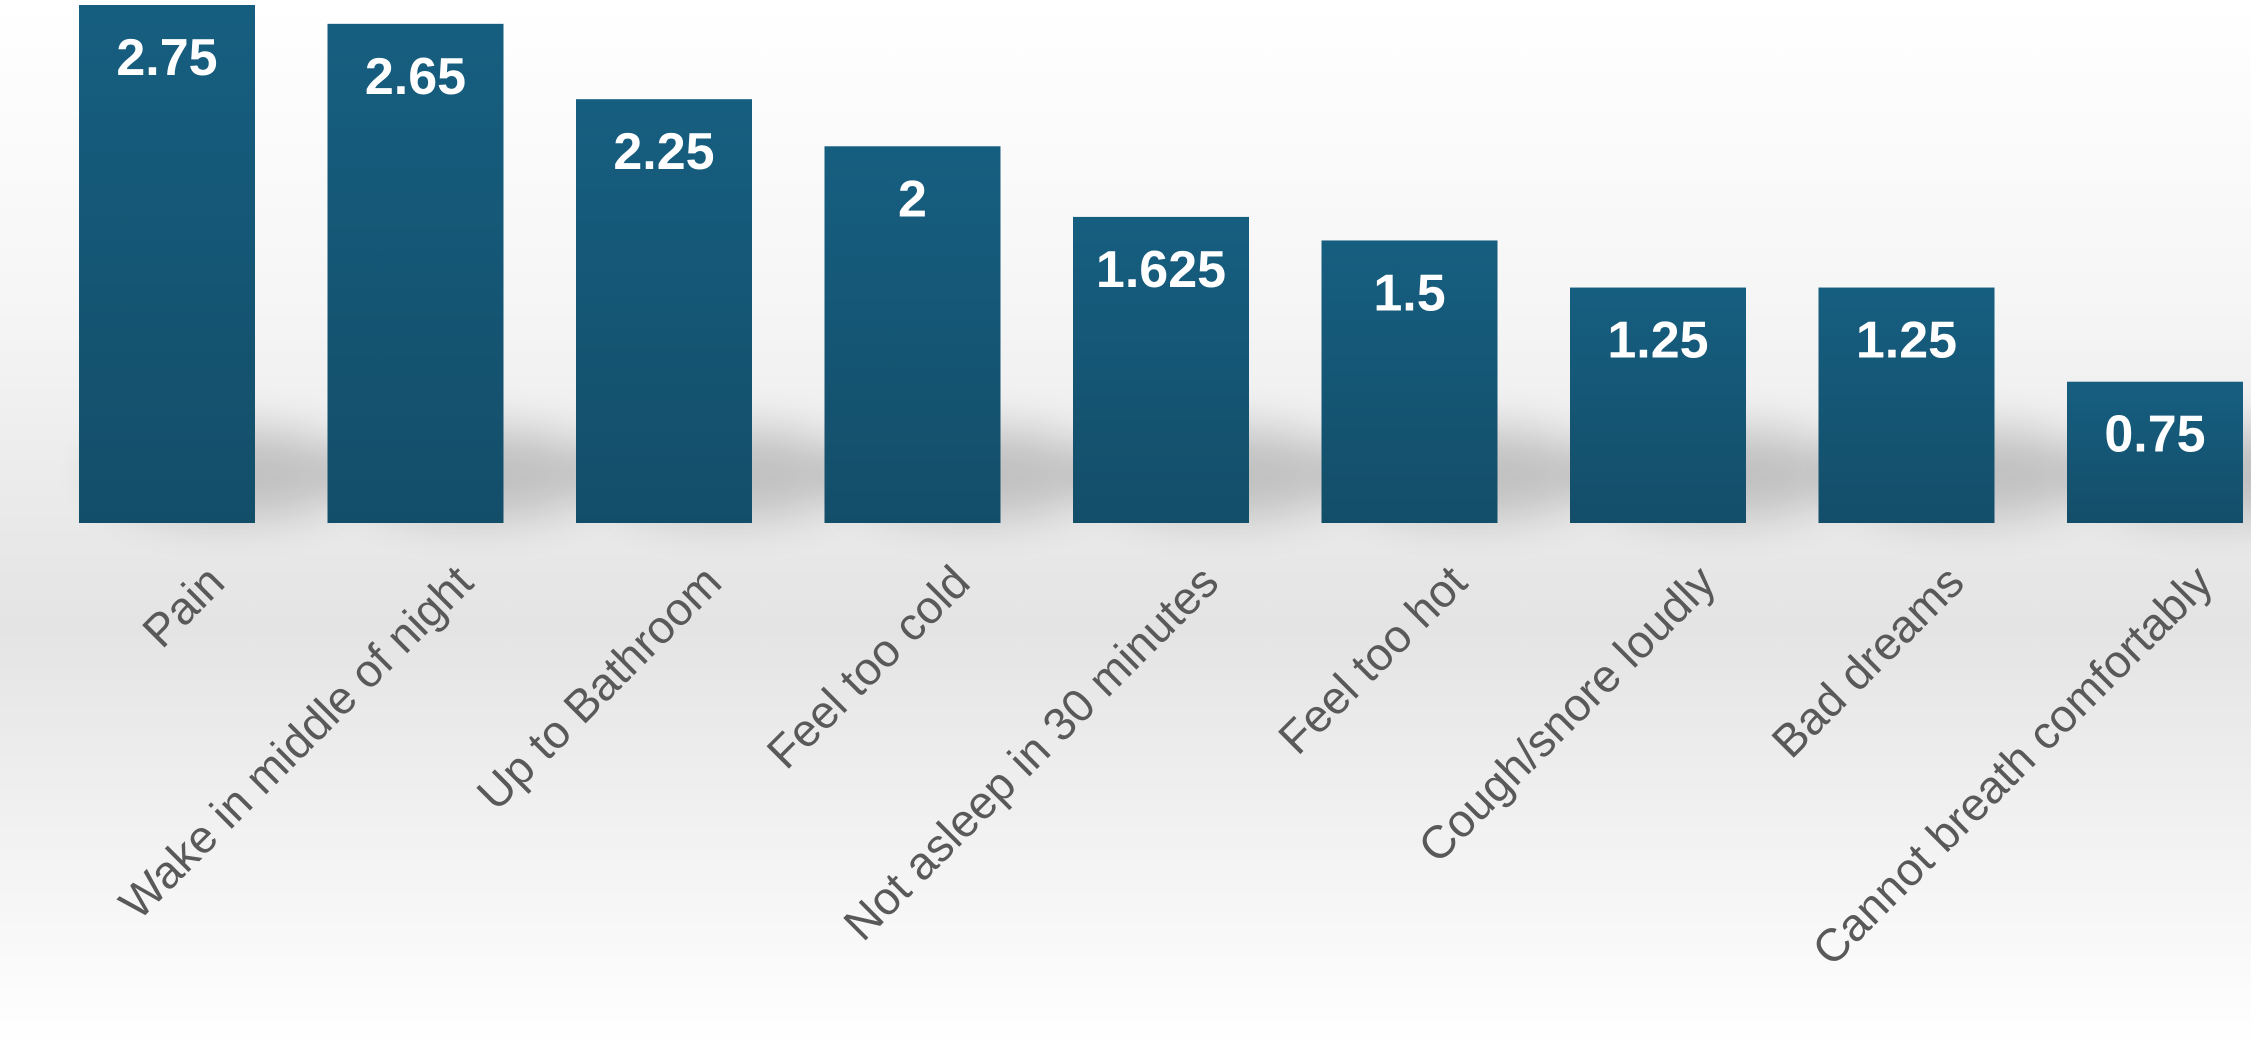 The image size is (2251, 1047). Describe the element at coordinates (415, 77) in the screenshot. I see `bar-value-label: 2.65` at that location.